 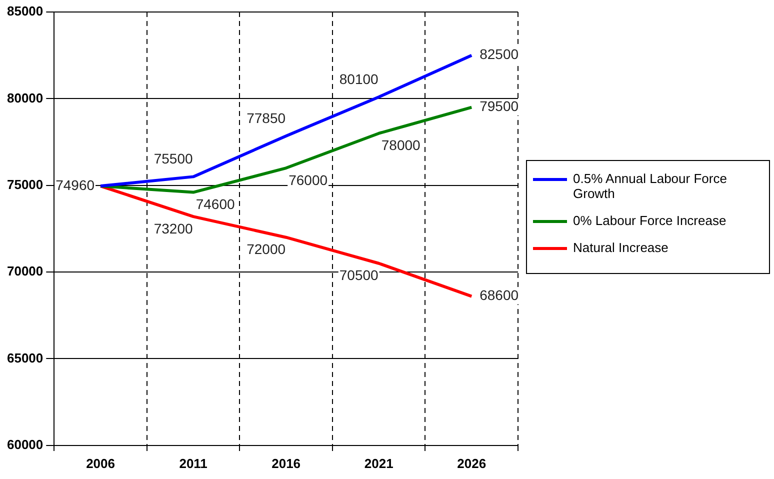 I want to click on y-tick-label: 70000, so click(x=25, y=271).